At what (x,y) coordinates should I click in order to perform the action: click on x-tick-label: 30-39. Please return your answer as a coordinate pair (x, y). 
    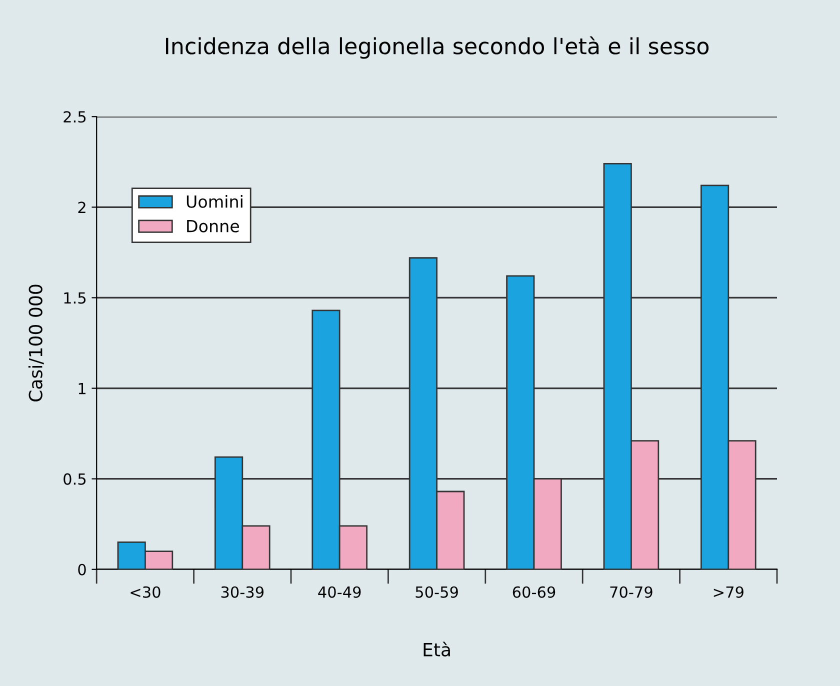
    Looking at the image, I should click on (242, 592).